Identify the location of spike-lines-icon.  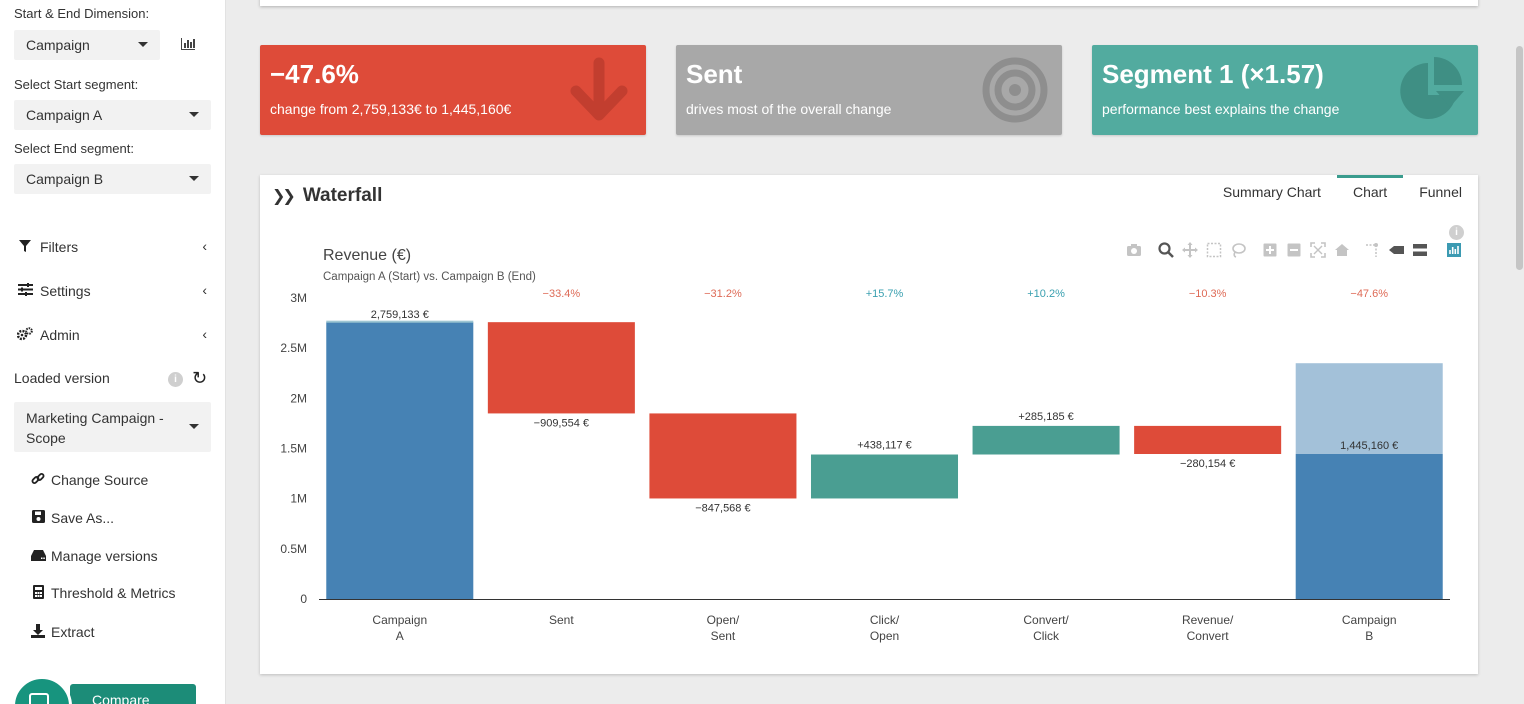
(1372, 250).